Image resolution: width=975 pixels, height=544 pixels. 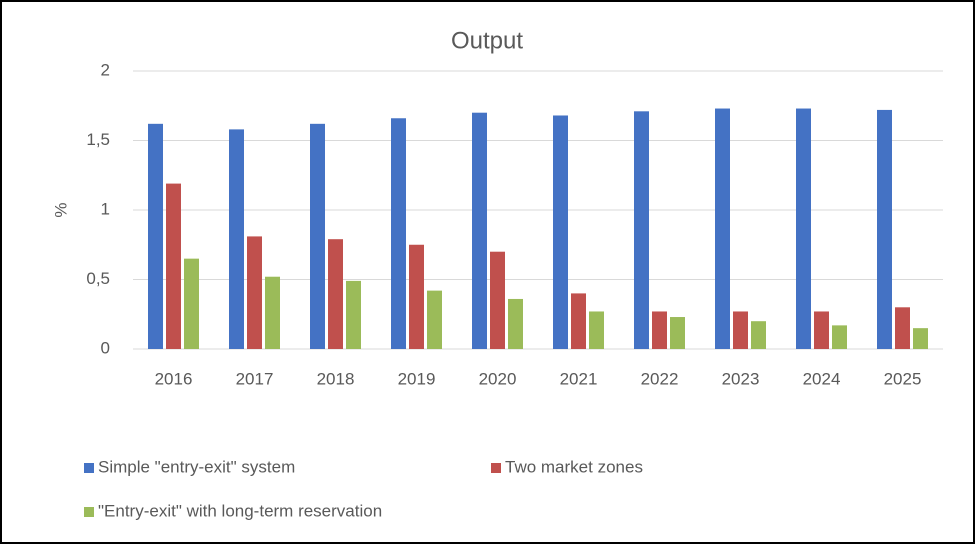 What do you see at coordinates (579, 378) in the screenshot?
I see `x-tick-label: 2021` at bounding box center [579, 378].